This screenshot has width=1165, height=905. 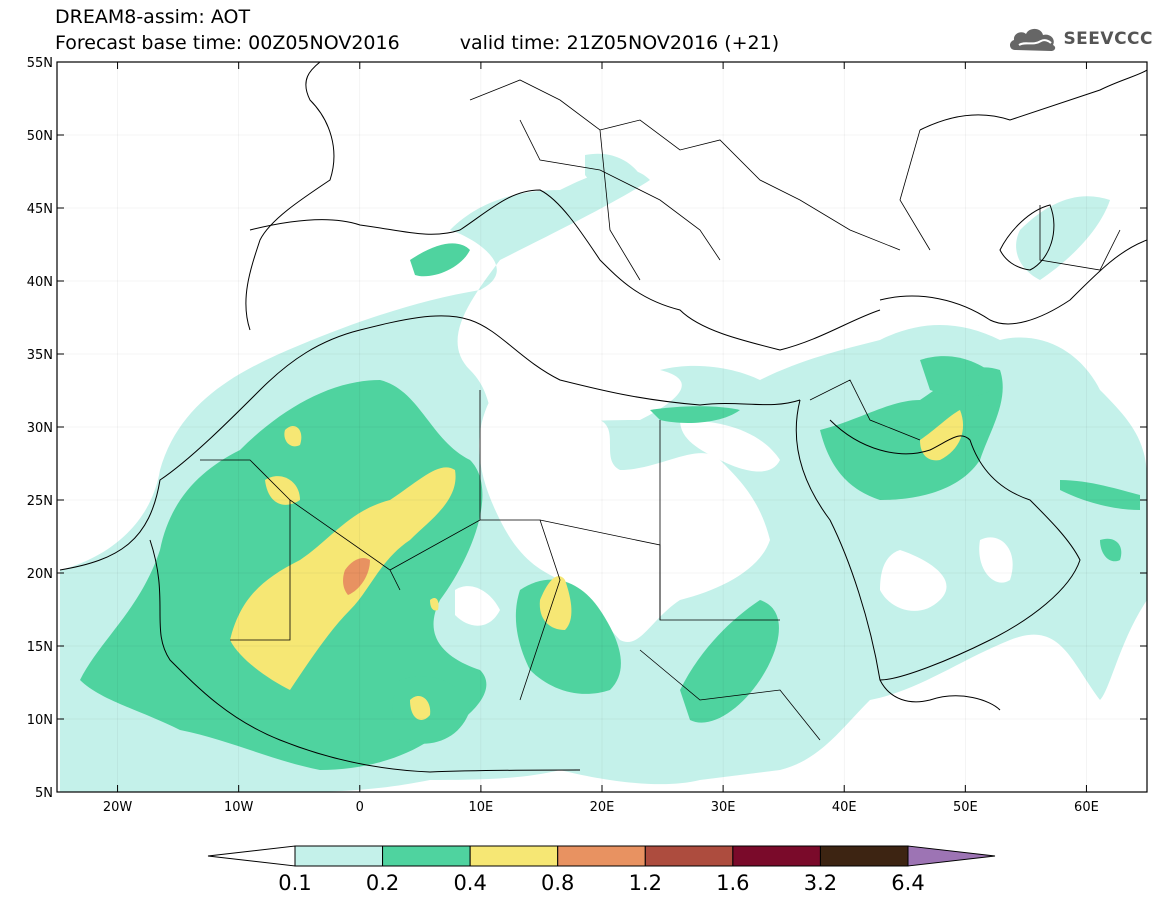 I want to click on lon-tick-label: 20W, so click(x=118, y=807).